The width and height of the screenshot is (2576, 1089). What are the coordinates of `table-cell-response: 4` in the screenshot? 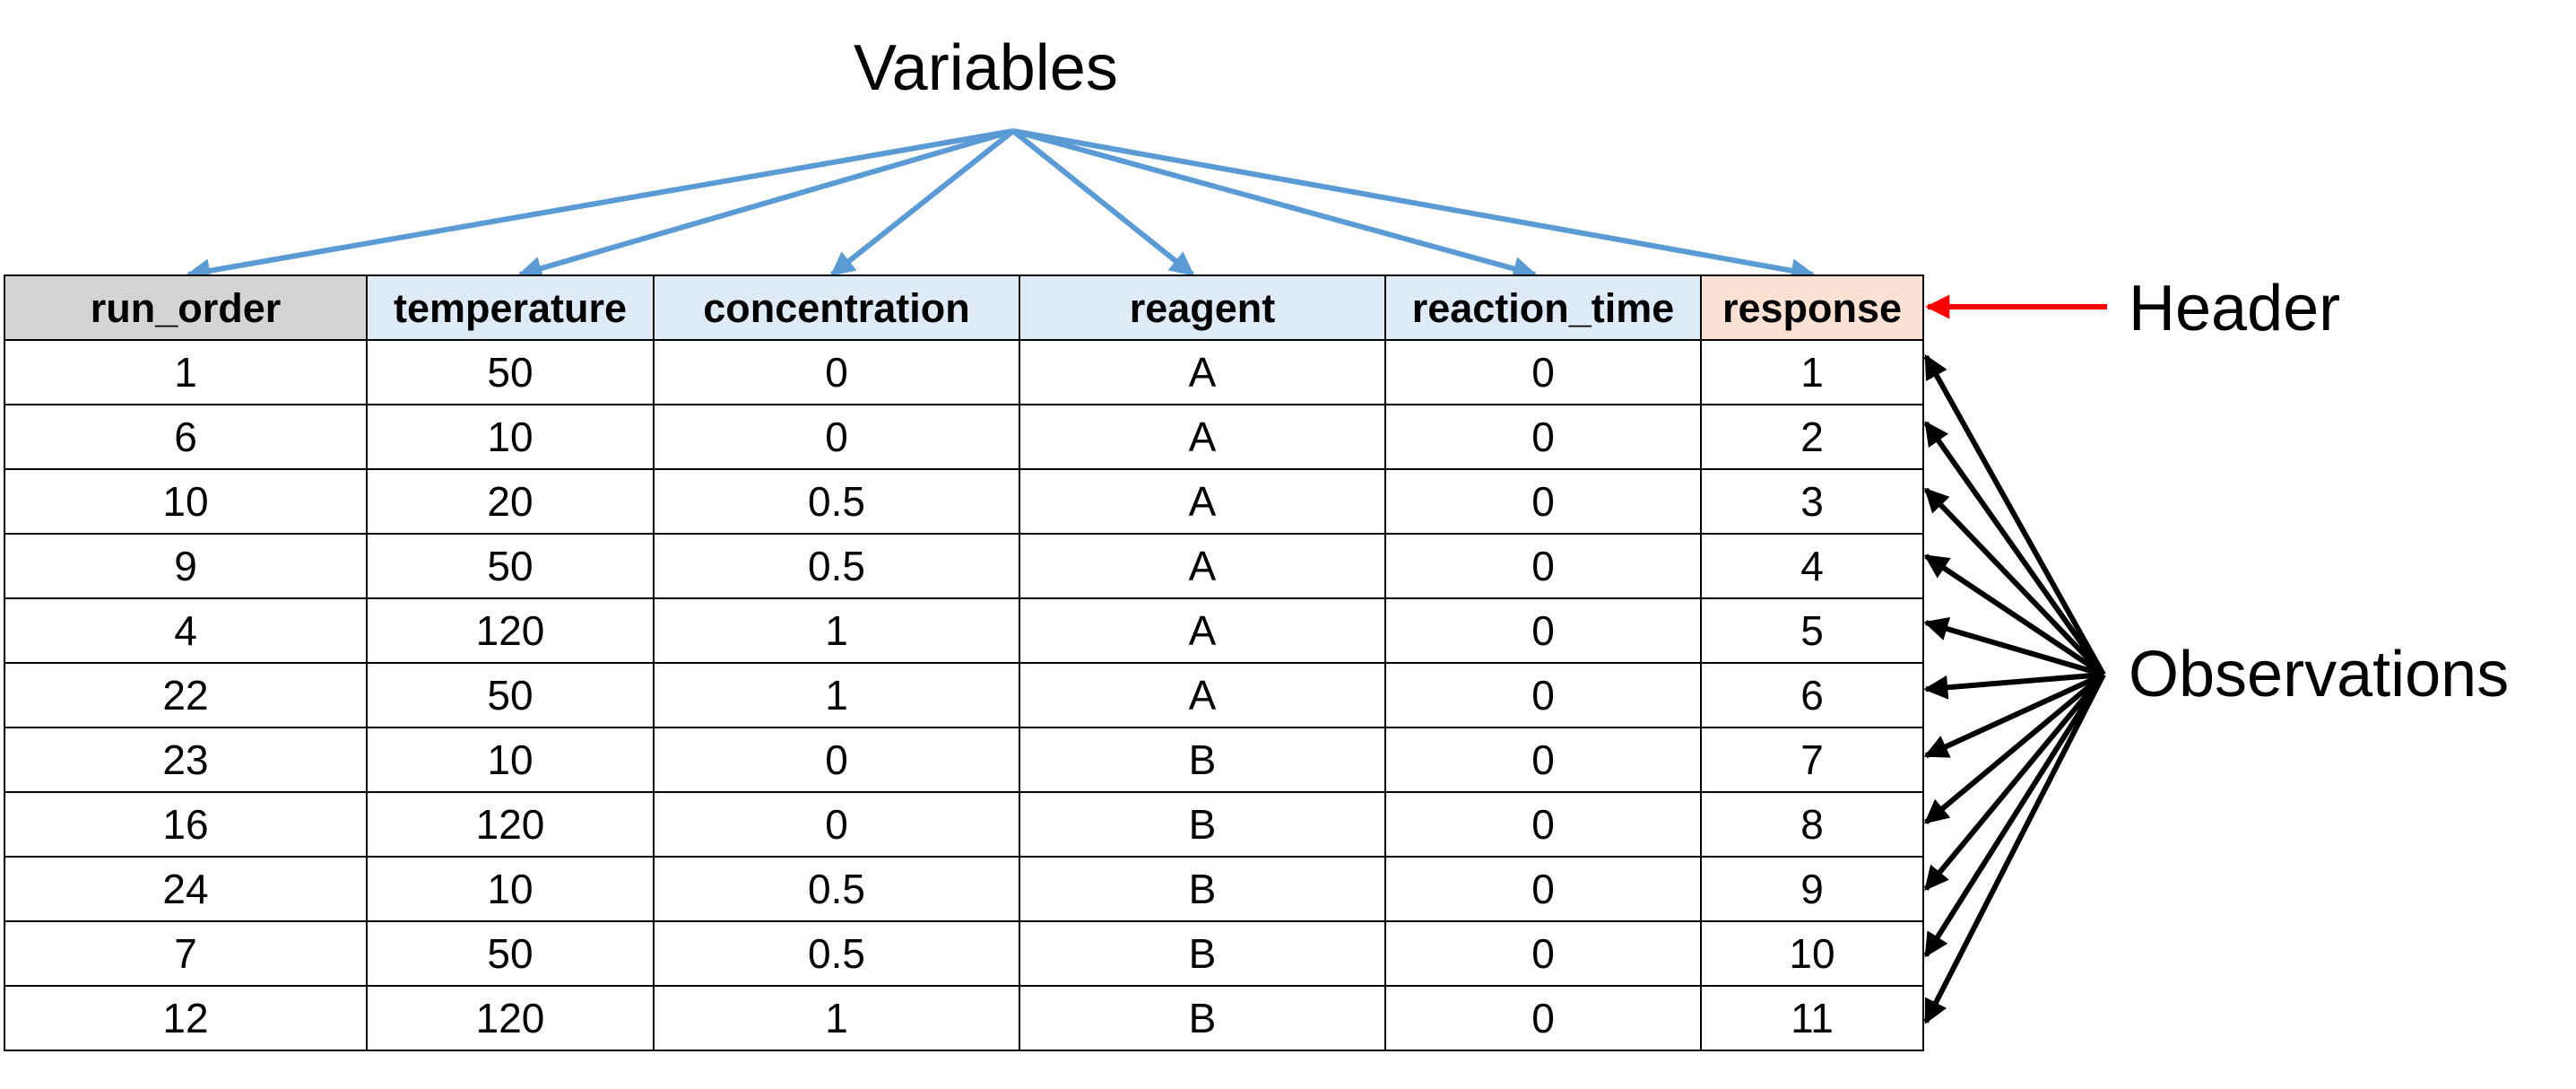 It's located at (1812, 566).